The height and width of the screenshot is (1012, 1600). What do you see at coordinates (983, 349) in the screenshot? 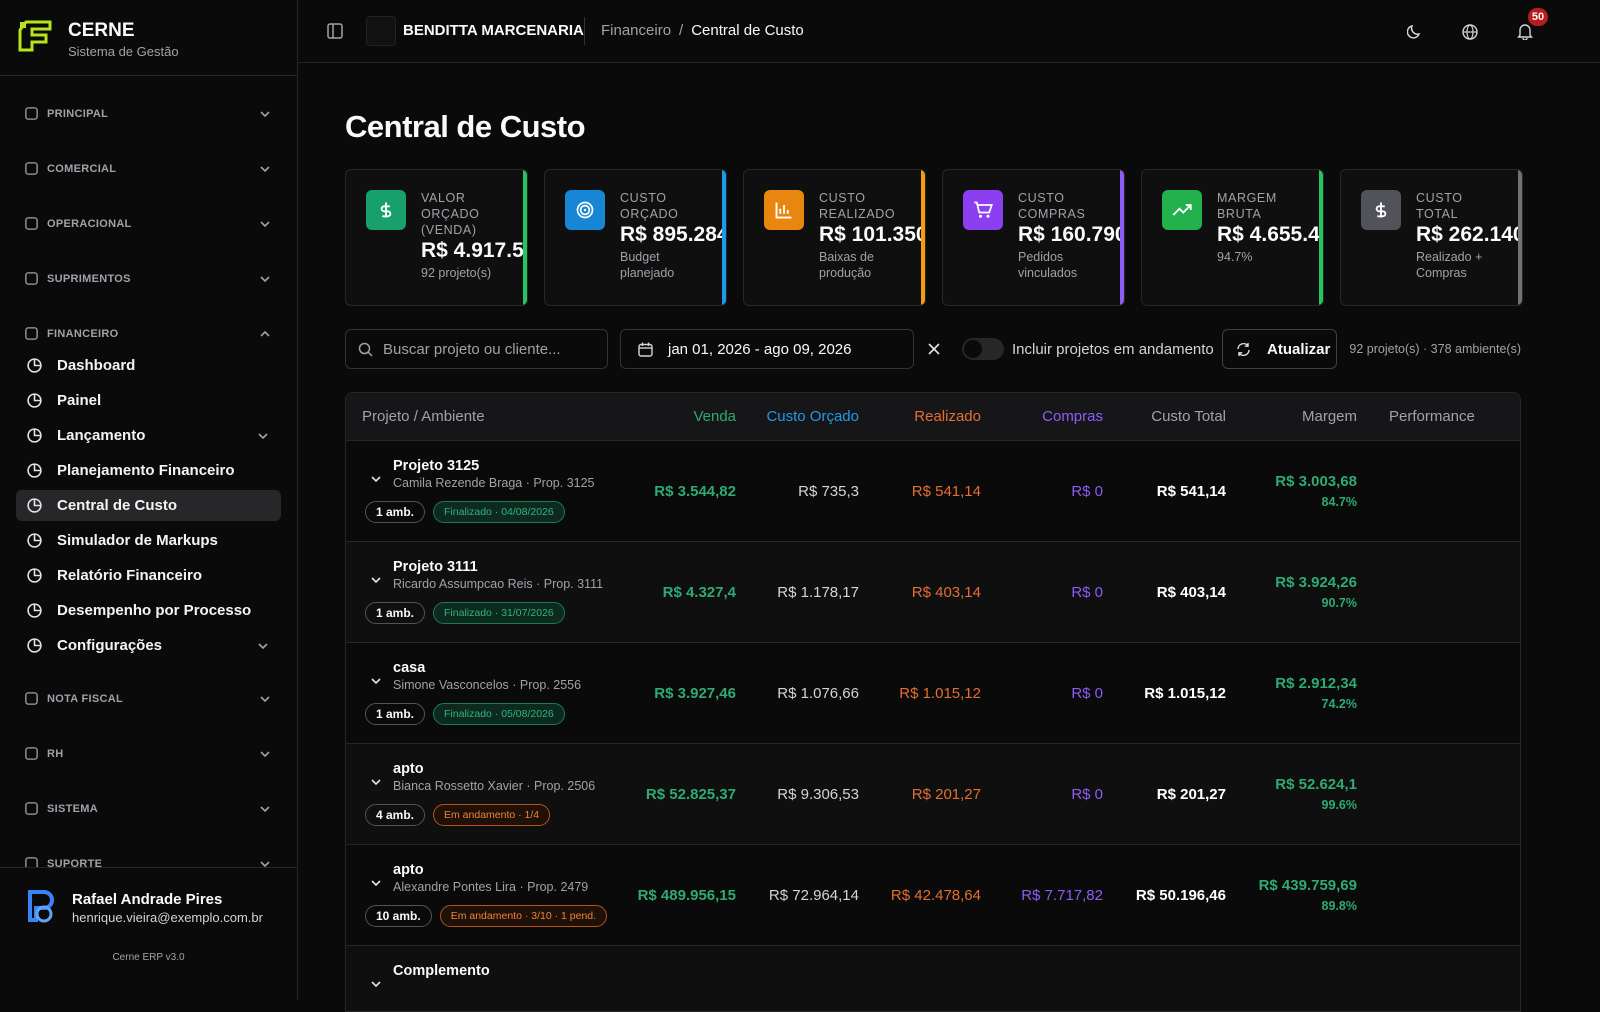
I see `toggle` at bounding box center [983, 349].